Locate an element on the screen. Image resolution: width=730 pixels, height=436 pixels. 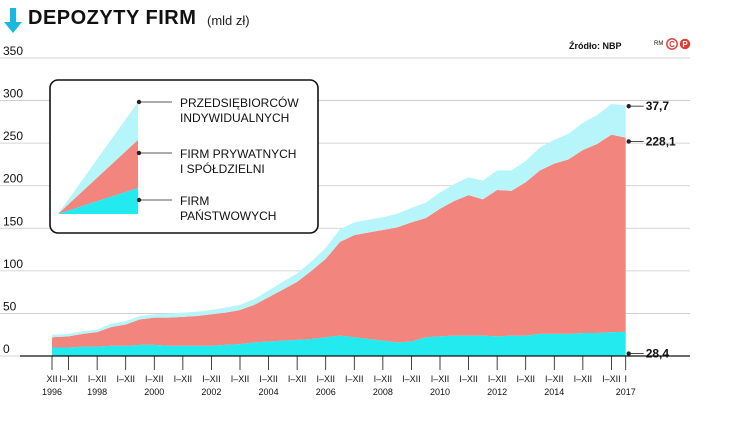
source-note: Źródło: NBP is located at coordinates (595, 46).